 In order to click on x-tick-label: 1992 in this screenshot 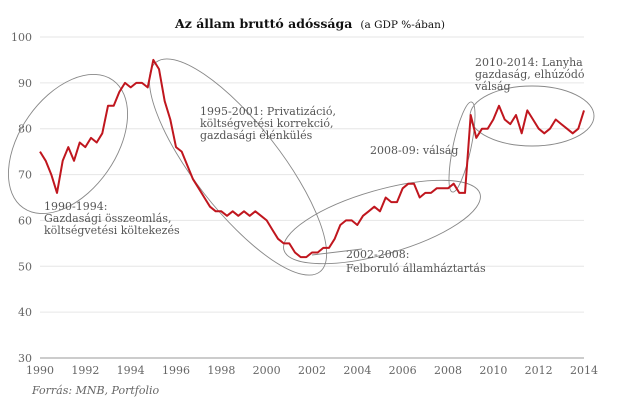, I will do `click(85, 370)`.